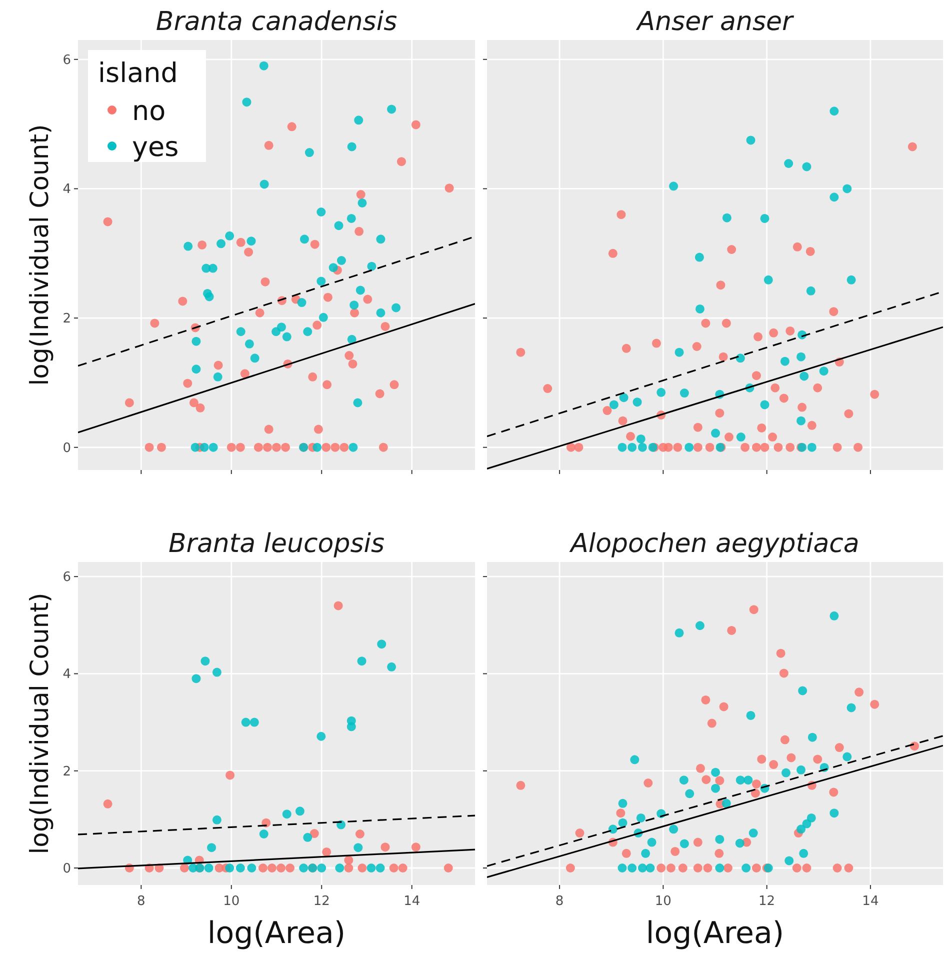 The height and width of the screenshot is (958, 945). I want to click on chart-title: Anser anser, so click(715, 22).